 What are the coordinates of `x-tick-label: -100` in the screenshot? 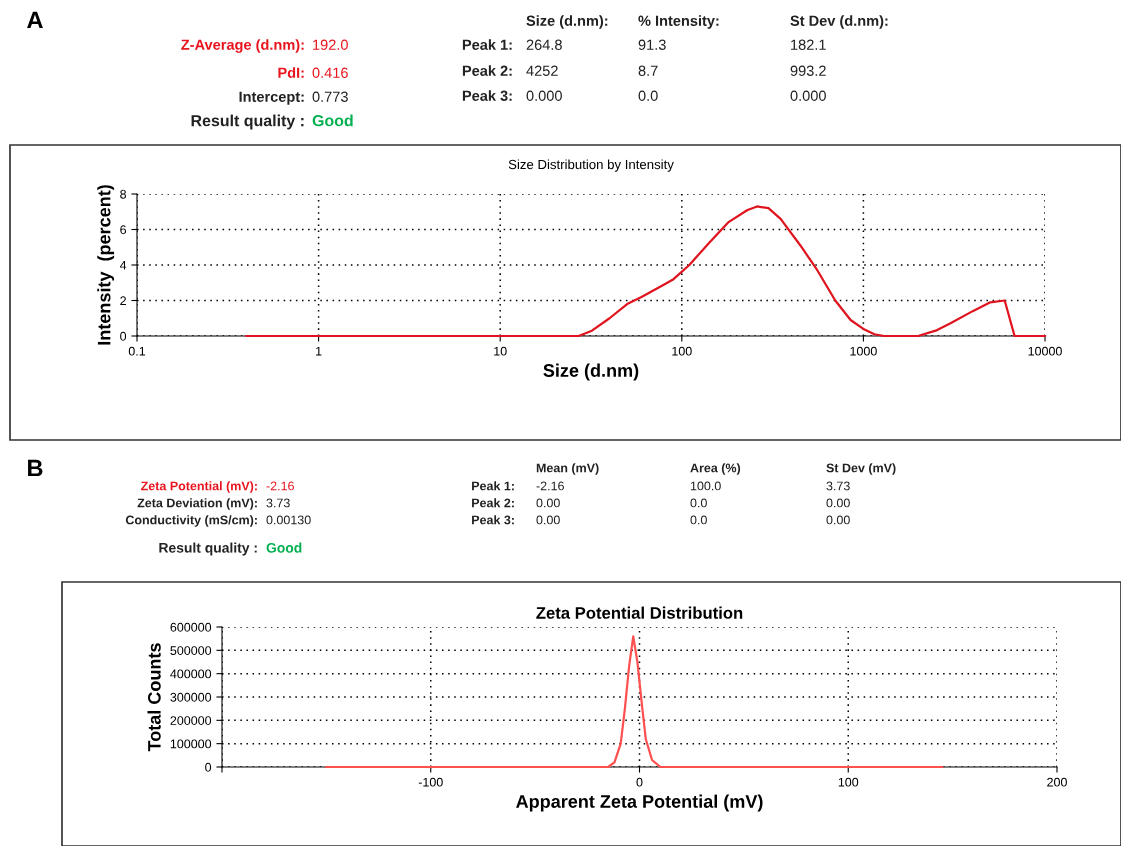 It's located at (430, 782).